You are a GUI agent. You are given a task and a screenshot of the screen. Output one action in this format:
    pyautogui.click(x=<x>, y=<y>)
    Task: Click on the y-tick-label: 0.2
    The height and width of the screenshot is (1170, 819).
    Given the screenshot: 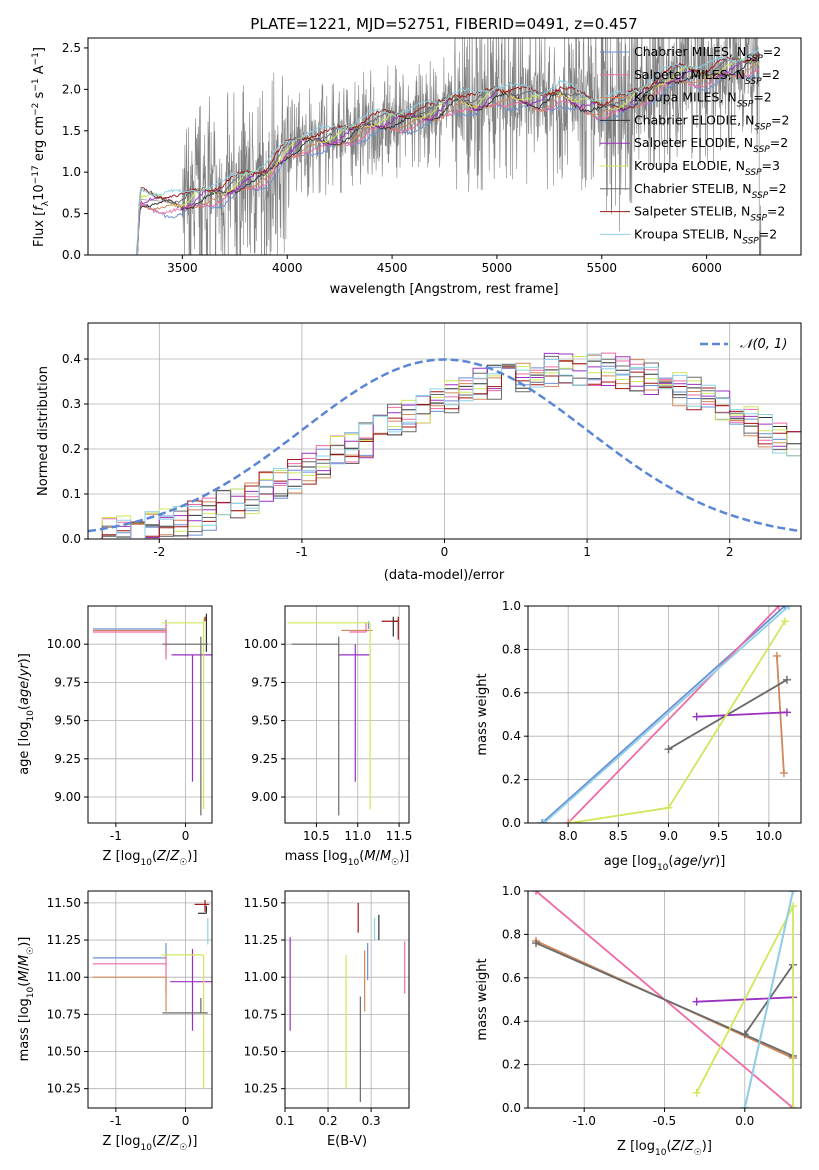 What is the action you would take?
    pyautogui.click(x=511, y=1065)
    